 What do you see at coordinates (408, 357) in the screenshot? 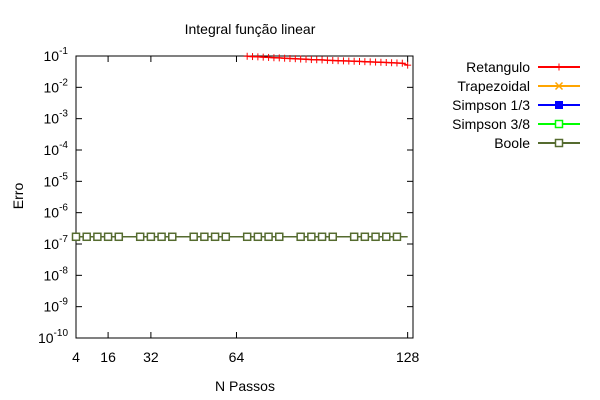
I see `x-tick-label: 128` at bounding box center [408, 357].